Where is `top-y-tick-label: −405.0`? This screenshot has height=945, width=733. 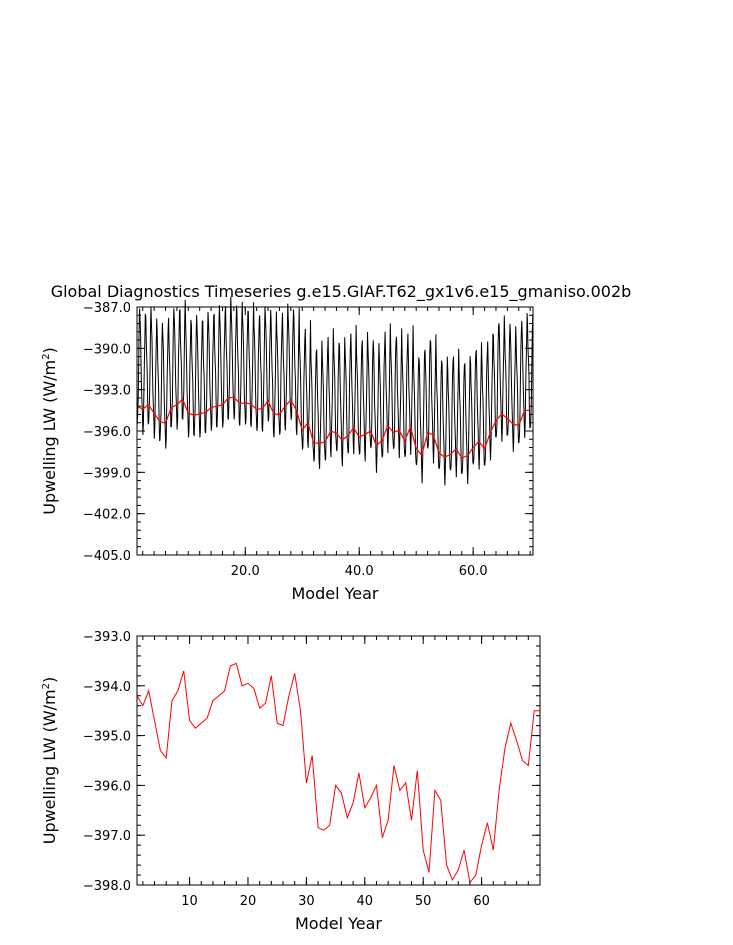 top-y-tick-label: −405.0 is located at coordinates (107, 556).